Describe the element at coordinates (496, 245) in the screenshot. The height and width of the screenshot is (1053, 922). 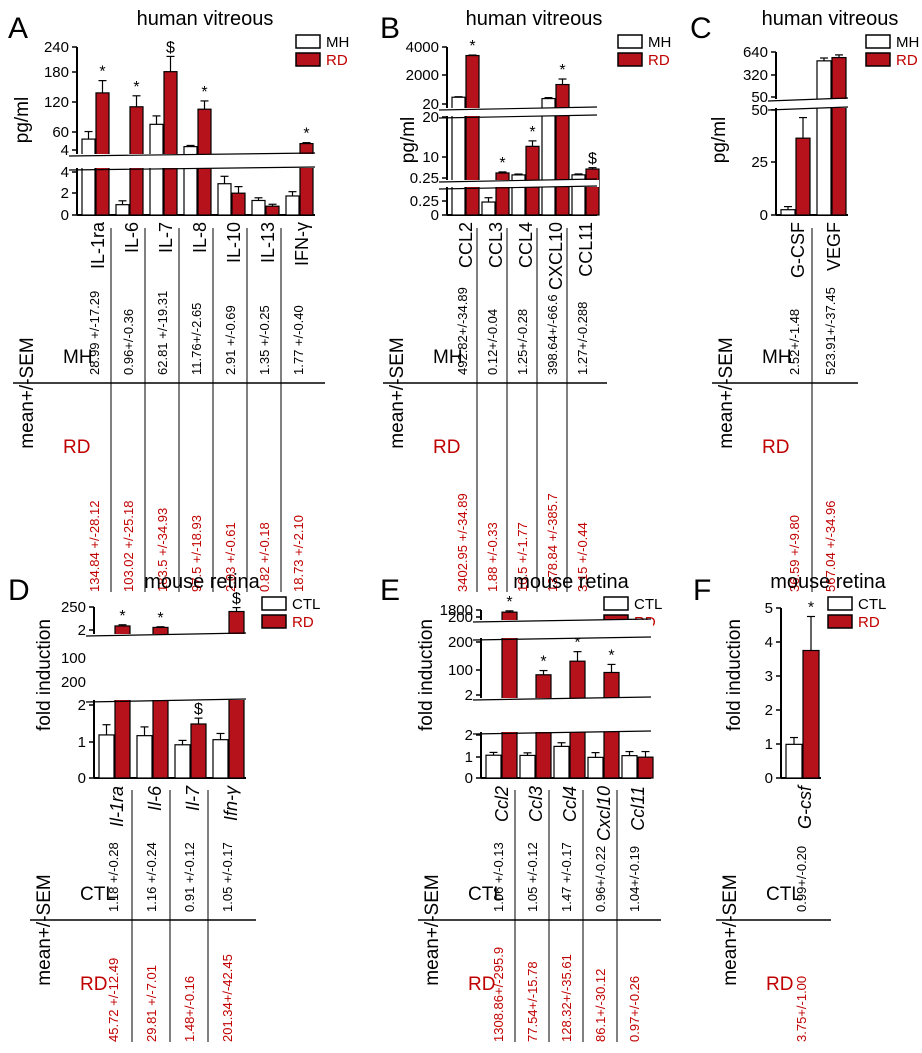
I see `category-label: CCL3` at that location.